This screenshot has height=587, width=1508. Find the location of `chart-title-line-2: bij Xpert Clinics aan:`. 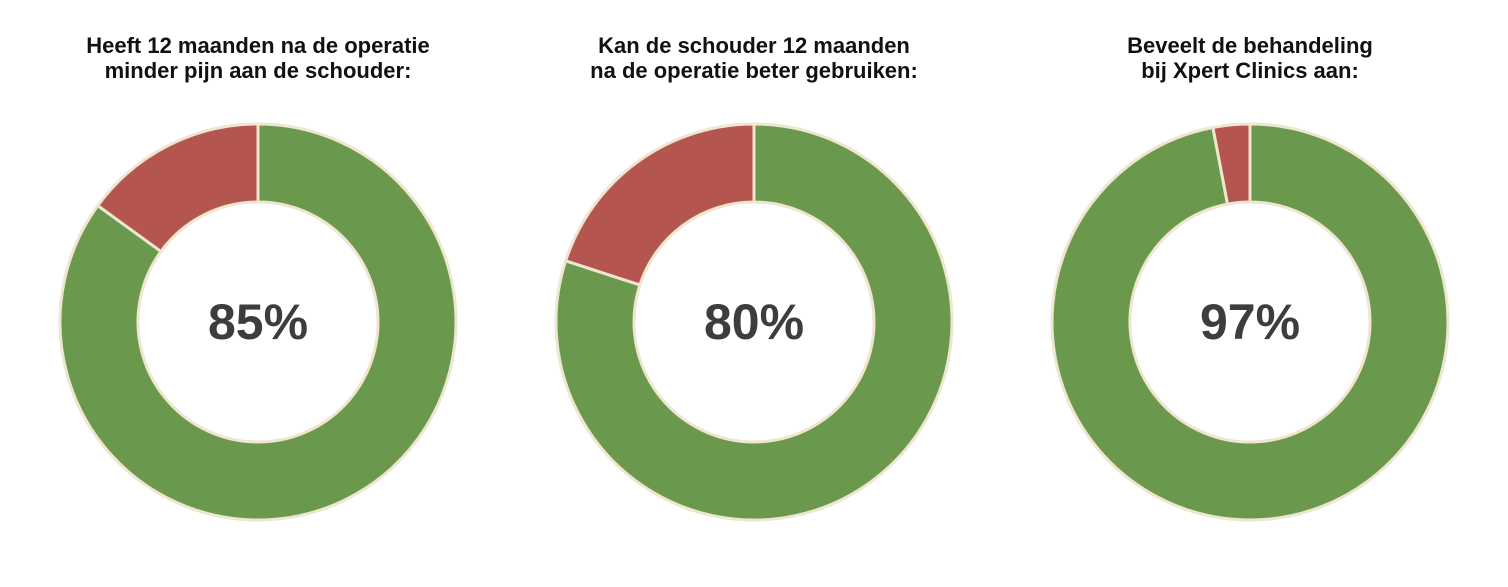

chart-title-line-2: bij Xpert Clinics aan: is located at coordinates (1250, 70).